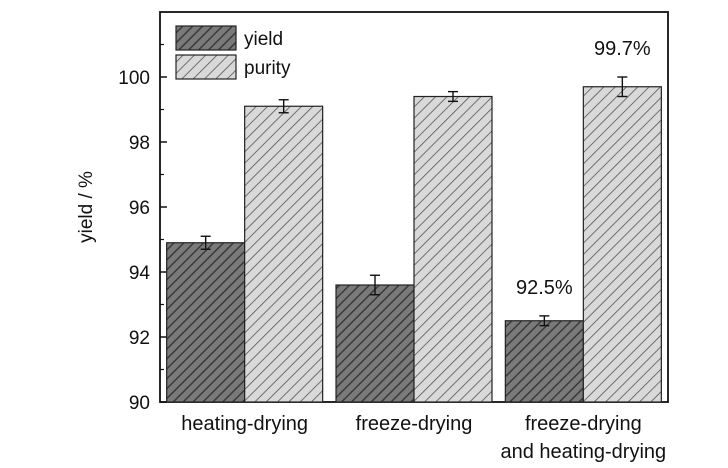 The width and height of the screenshot is (728, 468). Describe the element at coordinates (267, 68) in the screenshot. I see `legend-label: purity` at that location.